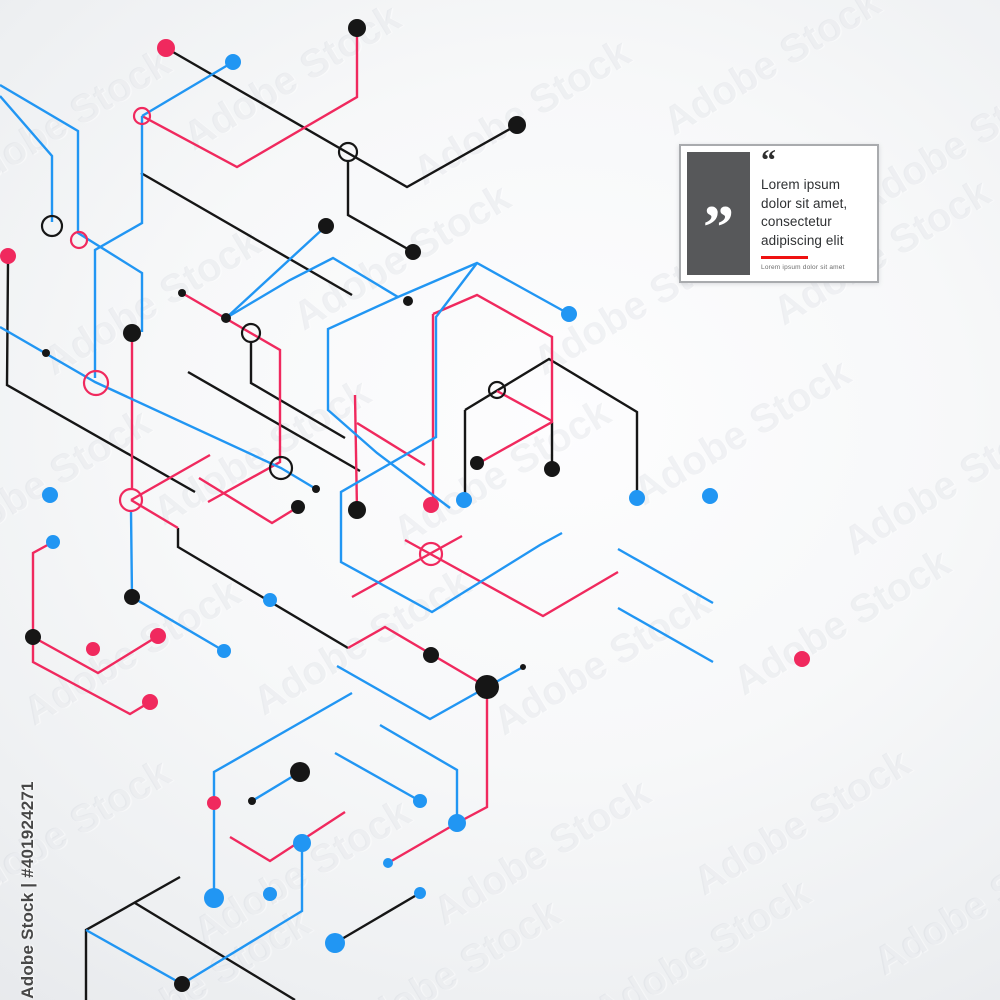  Describe the element at coordinates (803, 267) in the screenshot. I see `quote-caption: Lorem ipsum dolor sit amet` at that location.